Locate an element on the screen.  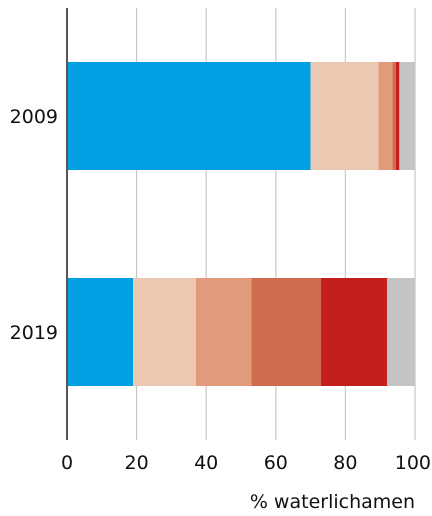
x-tick-label: 0 is located at coordinates (67, 463).